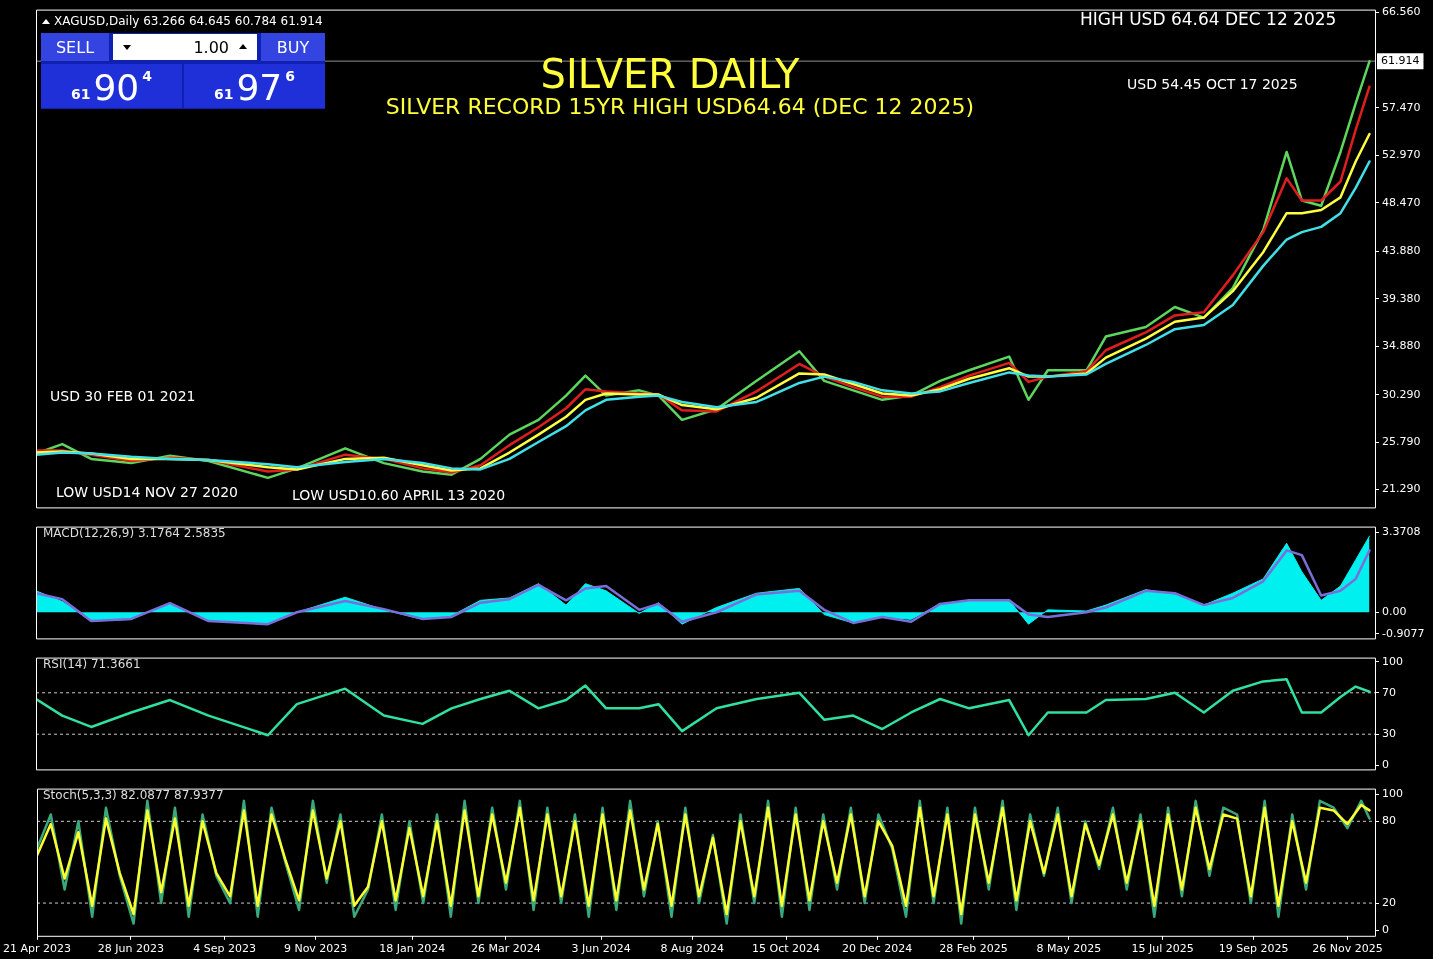 This screenshot has width=1433, height=959. Describe the element at coordinates (692, 949) in the screenshot. I see `x-tick-label: 8 Aug 2024` at that location.